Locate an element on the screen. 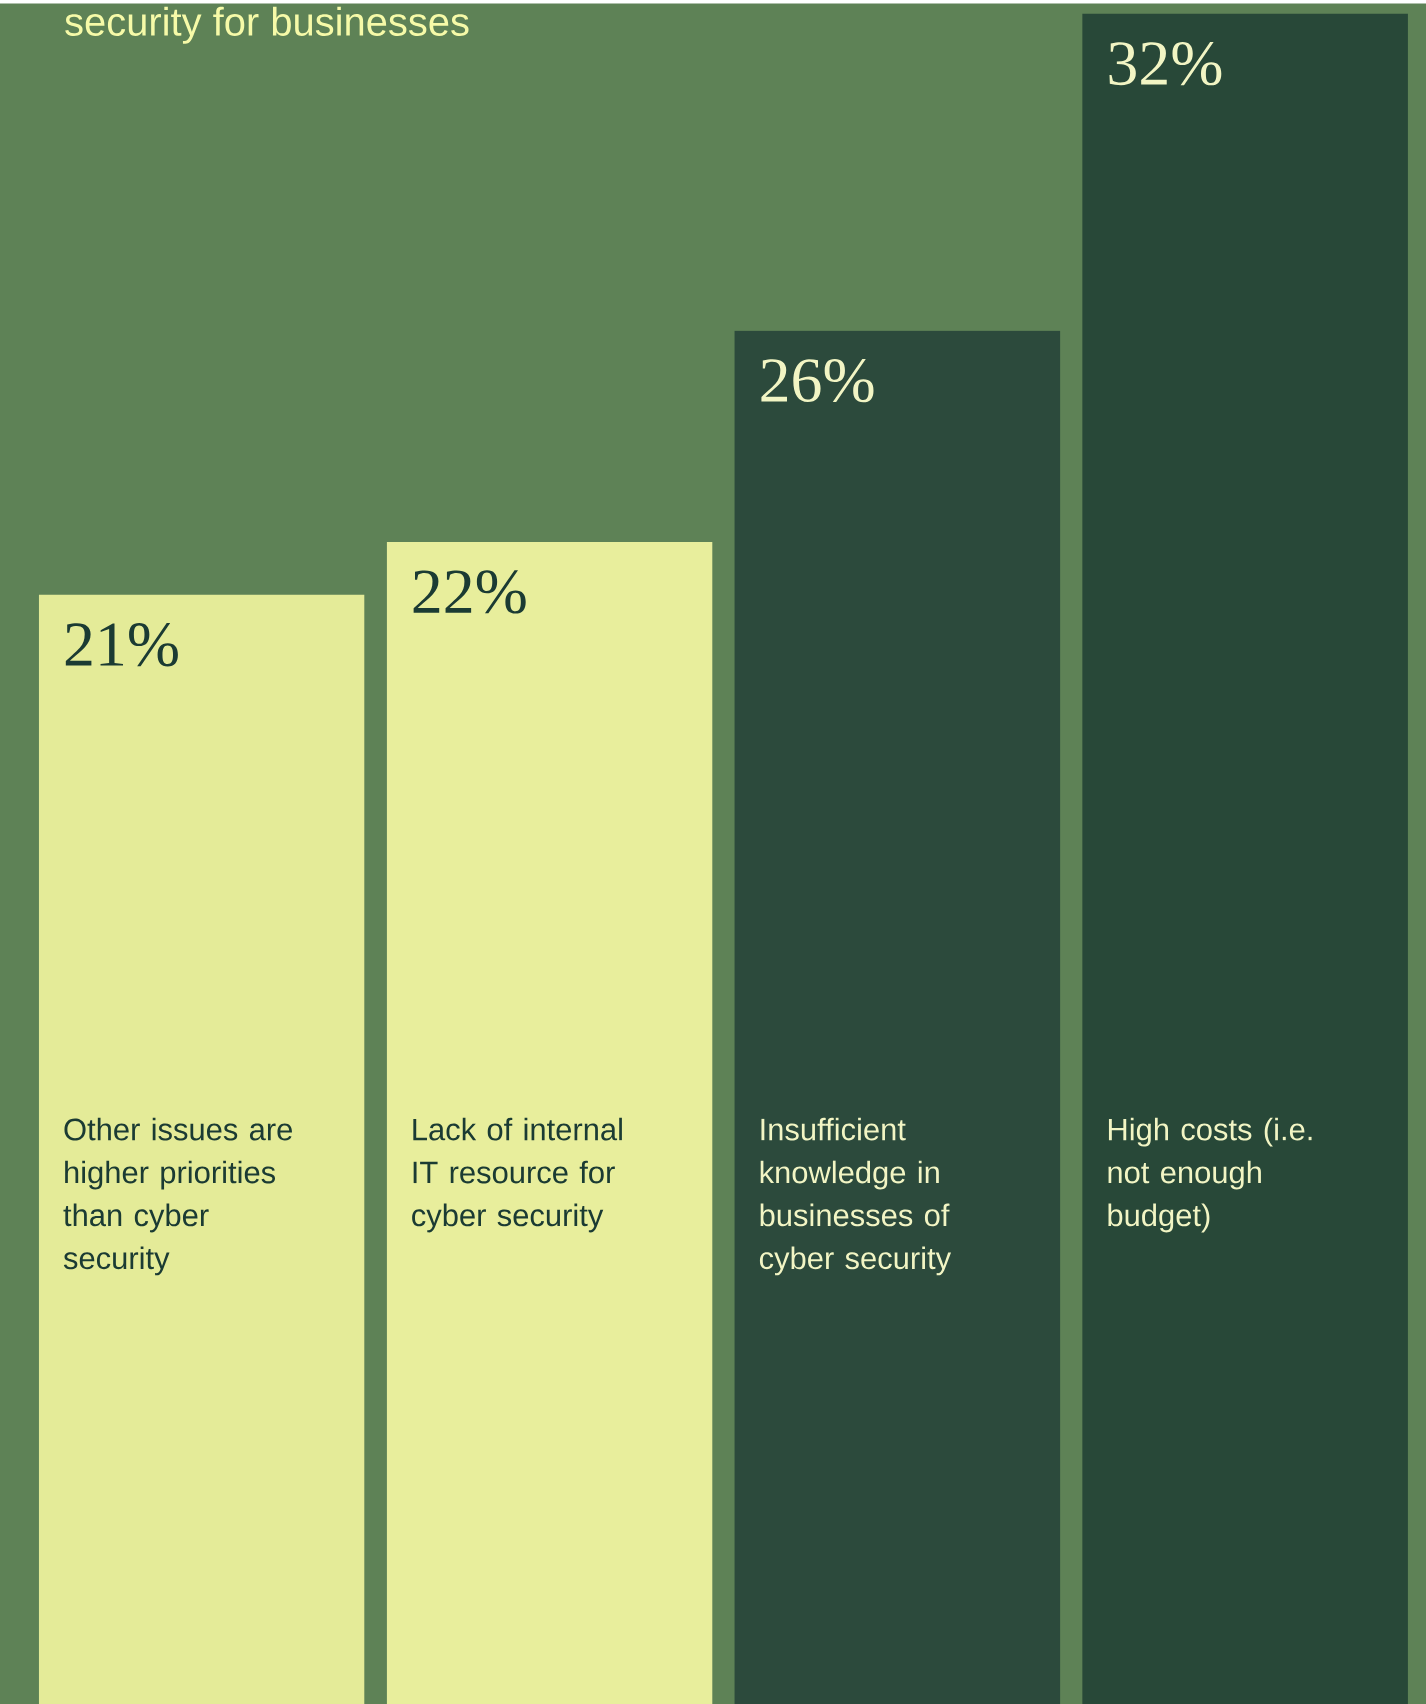  bar is located at coordinates (201, 1149).